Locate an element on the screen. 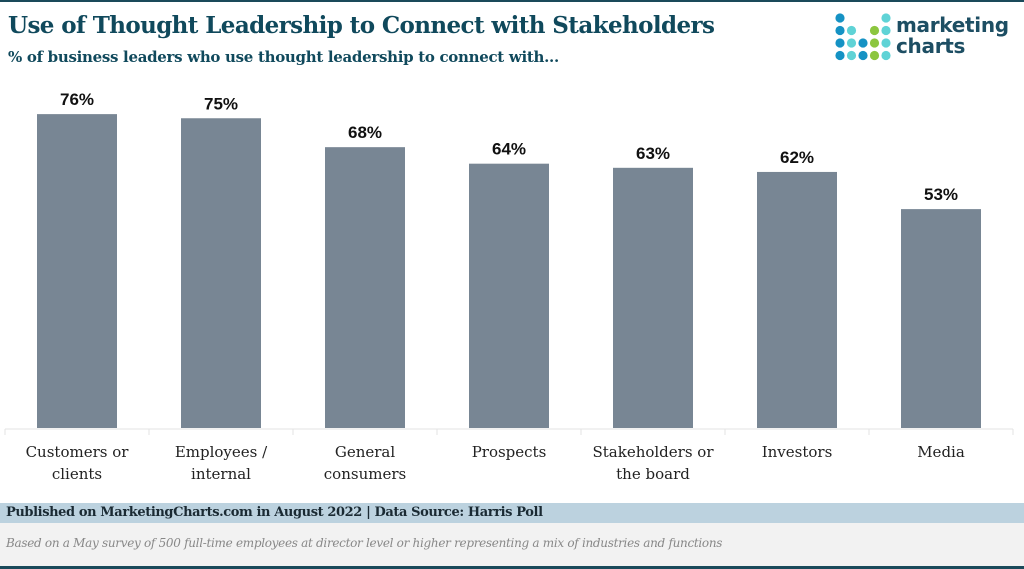  category-label-line: General is located at coordinates (365, 452).